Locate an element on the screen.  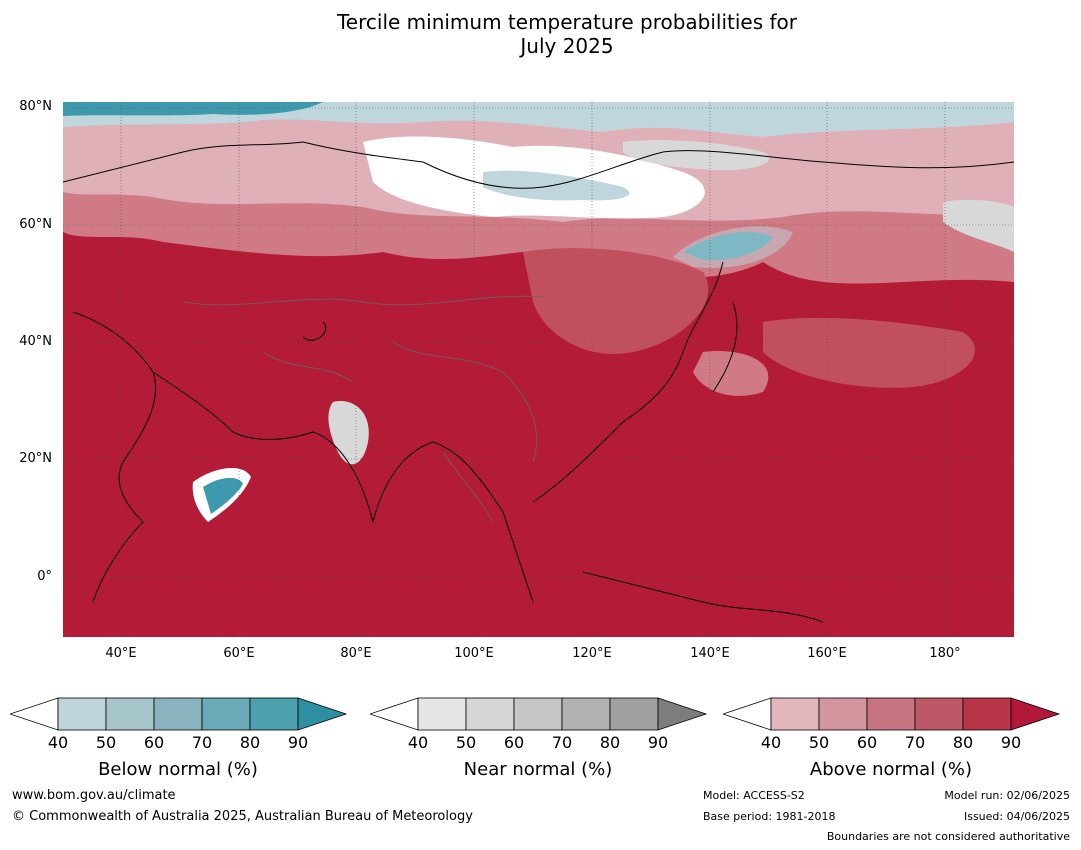
near-tick-90: 90 is located at coordinates (658, 742).